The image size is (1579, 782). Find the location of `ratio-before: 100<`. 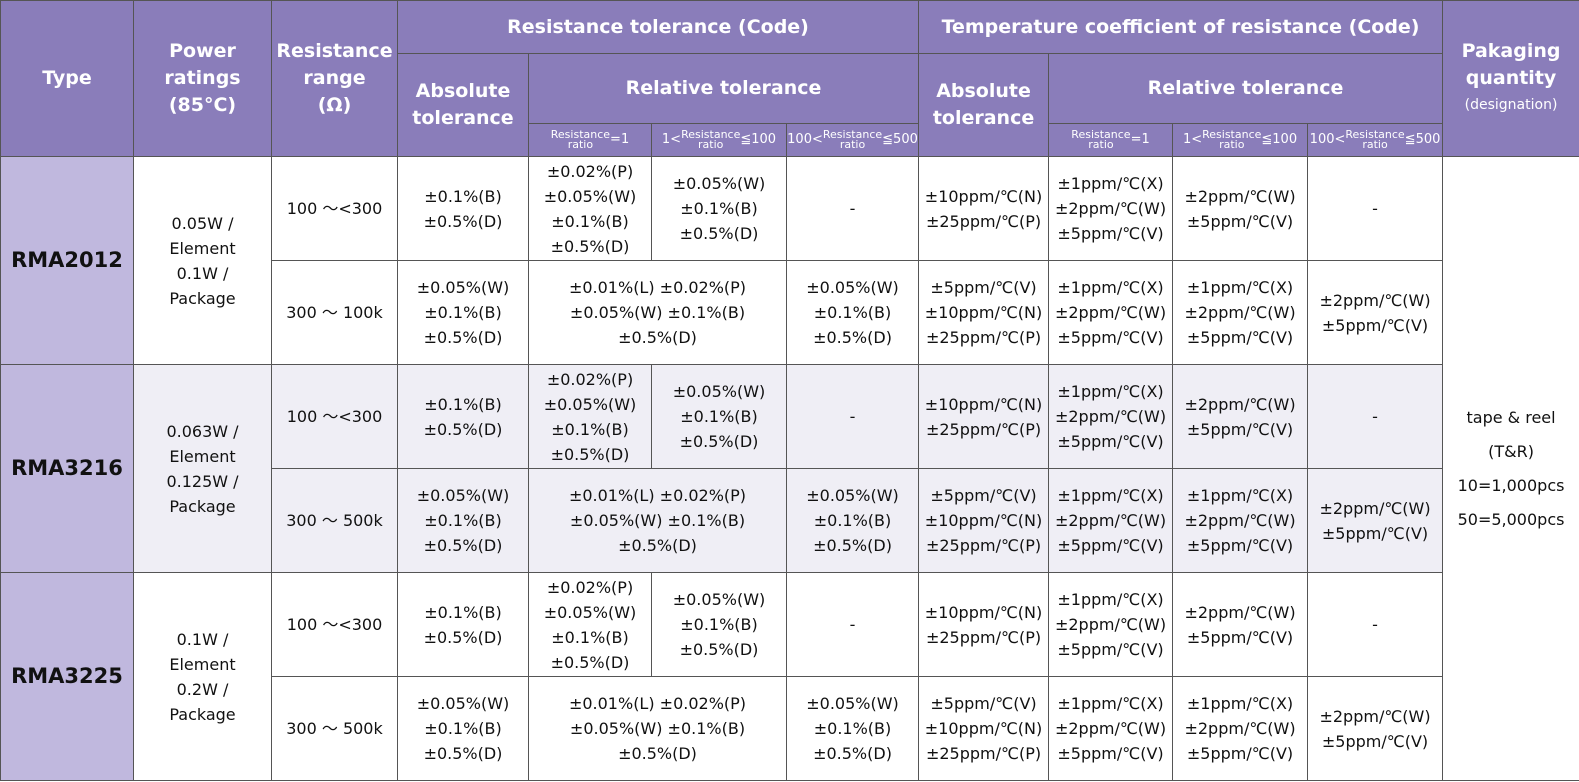

ratio-before: 100< is located at coordinates (805, 139).